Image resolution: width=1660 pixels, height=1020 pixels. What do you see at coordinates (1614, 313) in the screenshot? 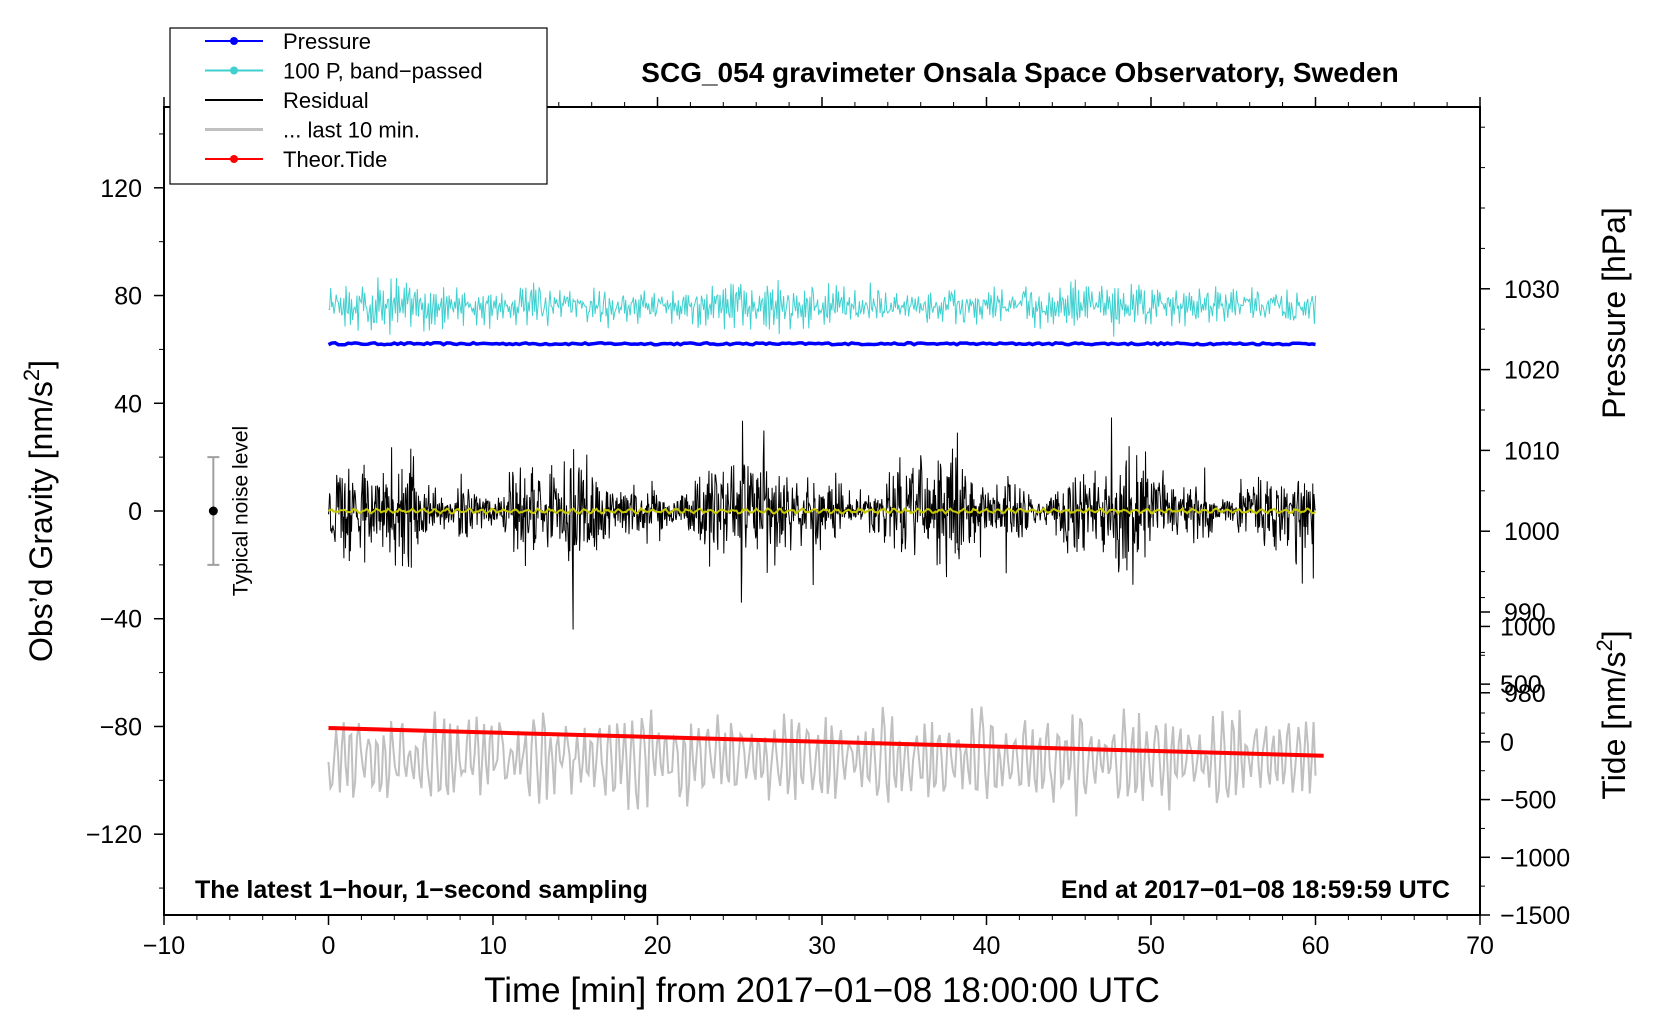
I see `y-axis-label-pressure: Pressure [hPa]` at bounding box center [1614, 313].